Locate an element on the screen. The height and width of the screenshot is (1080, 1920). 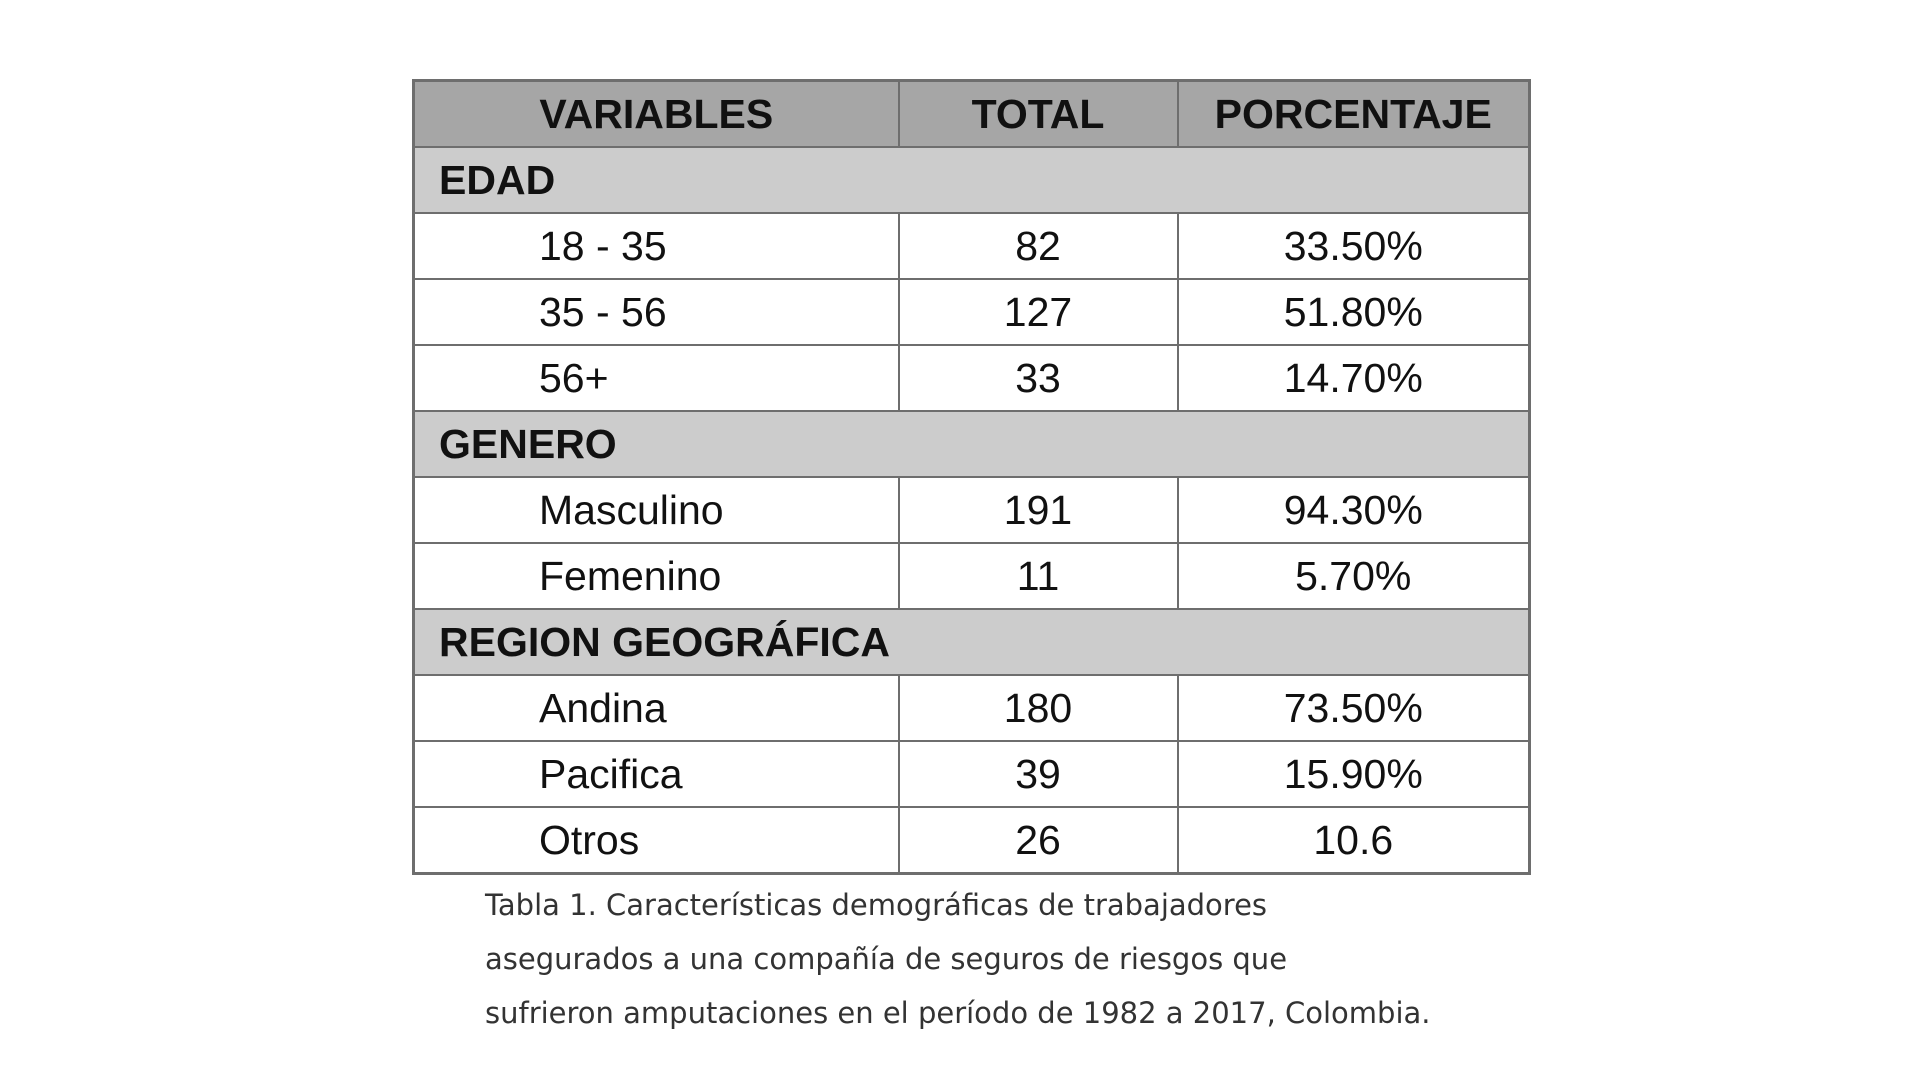
table-row: Otros 26 10.6 is located at coordinates (971, 840).